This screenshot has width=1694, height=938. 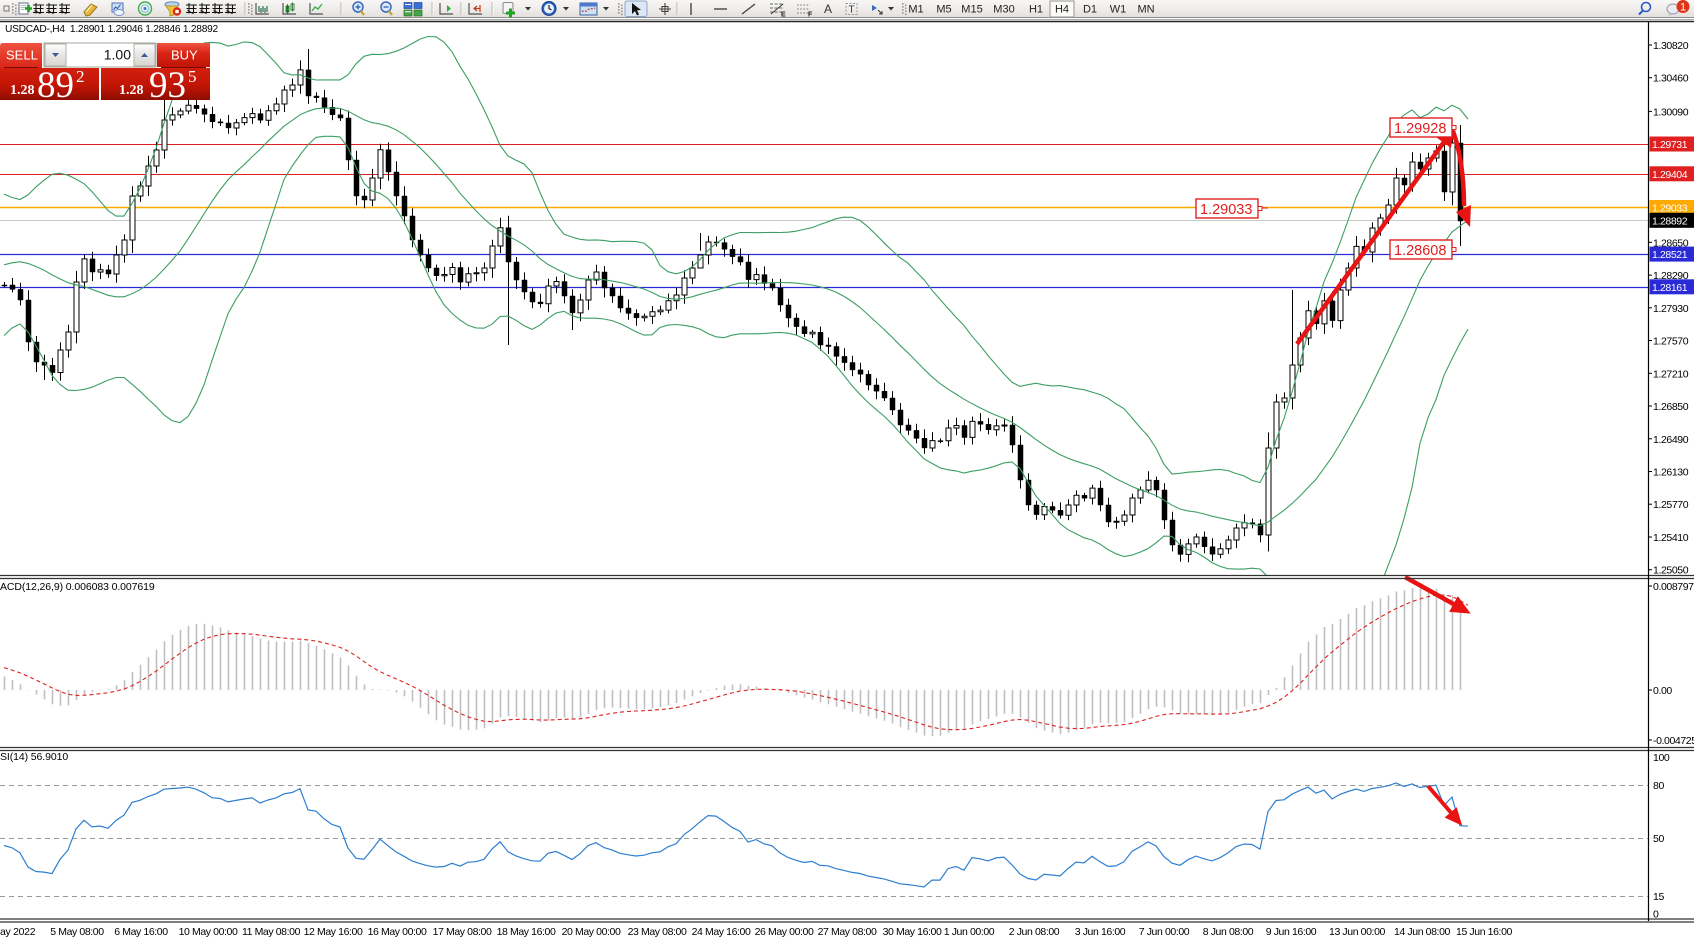 What do you see at coordinates (1671, 309) in the screenshot?
I see `svg-text: 1.27930` at bounding box center [1671, 309].